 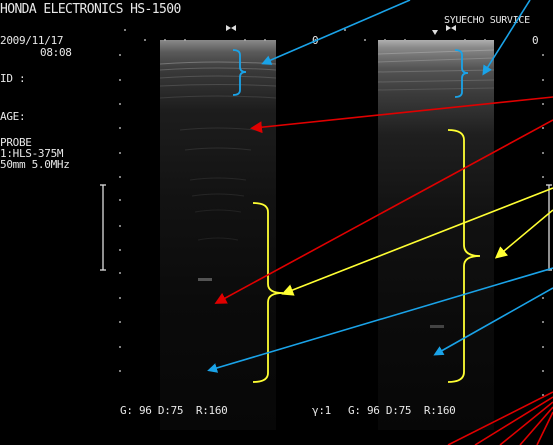 I want to click on left-image-params: G: 96 D:75 R:160, so click(x=174, y=410).